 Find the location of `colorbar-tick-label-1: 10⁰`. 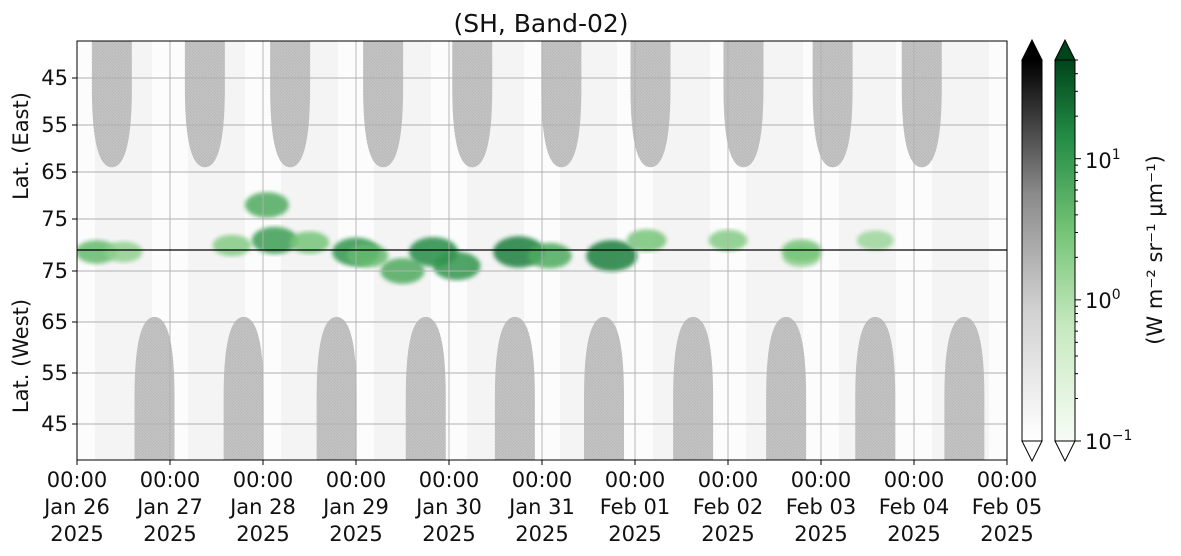

colorbar-tick-label-1: 10⁰ is located at coordinates (1103, 300).